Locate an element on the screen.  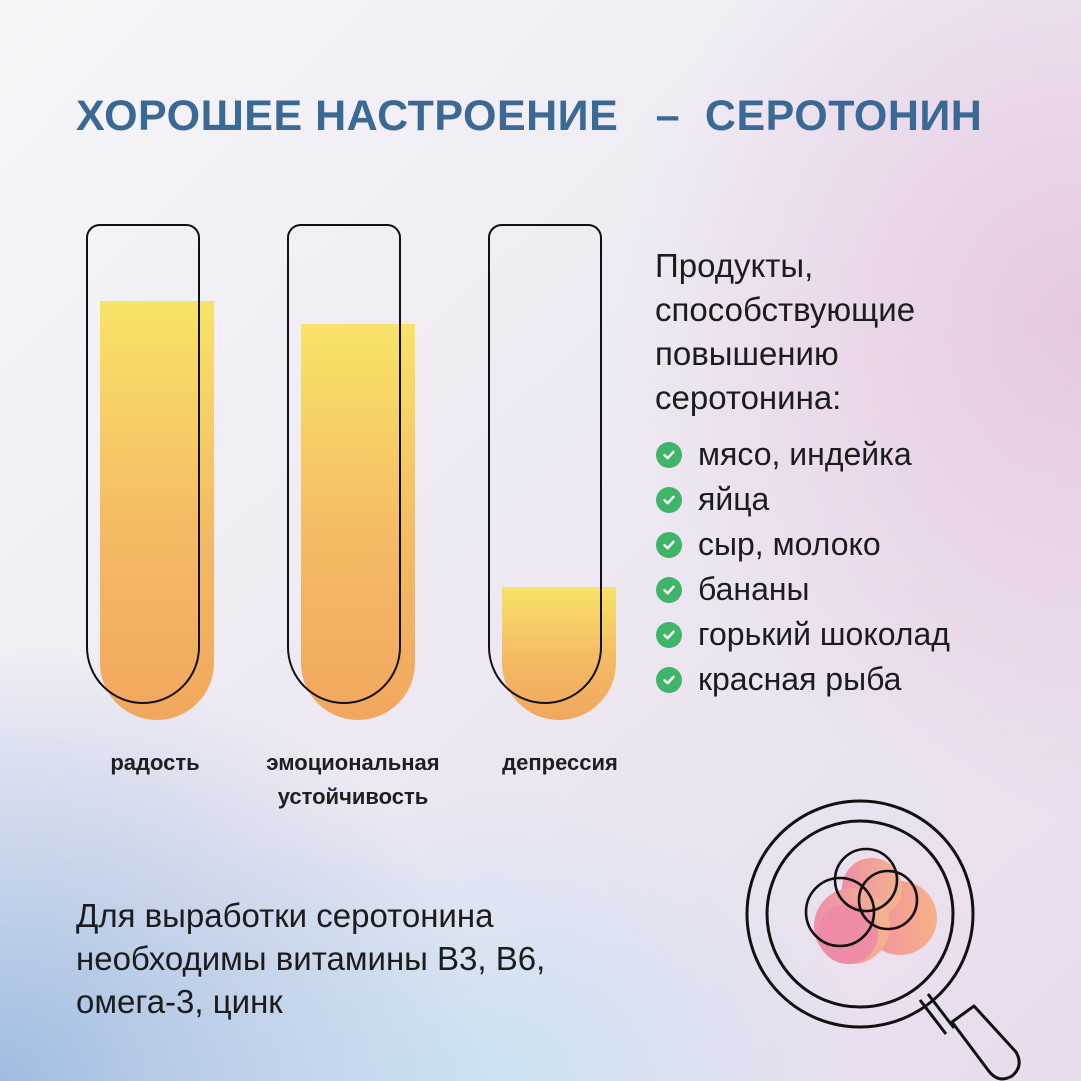
test-tube-depression is located at coordinates (555, 474).